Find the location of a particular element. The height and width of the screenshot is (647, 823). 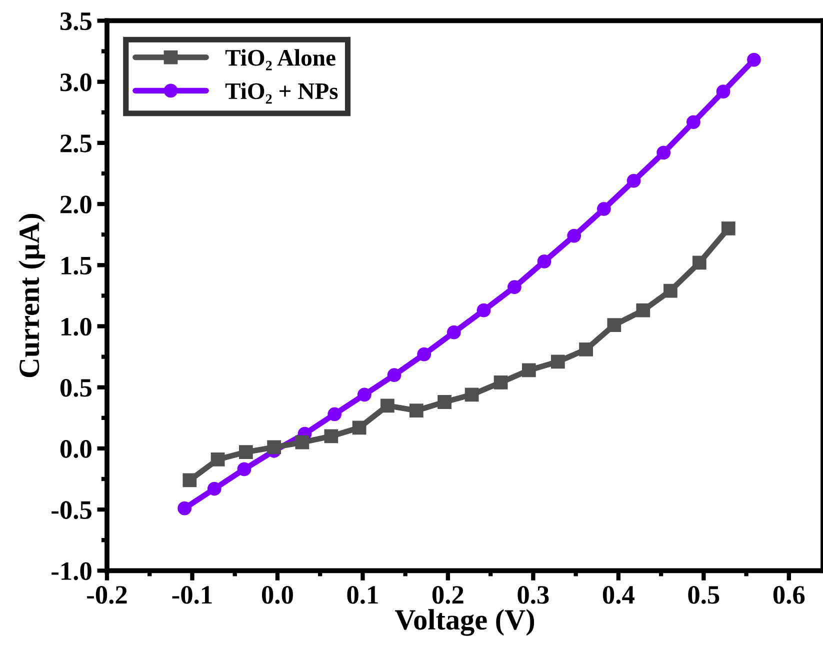

y-axis-title: Current (μA) is located at coordinates (32, 296).